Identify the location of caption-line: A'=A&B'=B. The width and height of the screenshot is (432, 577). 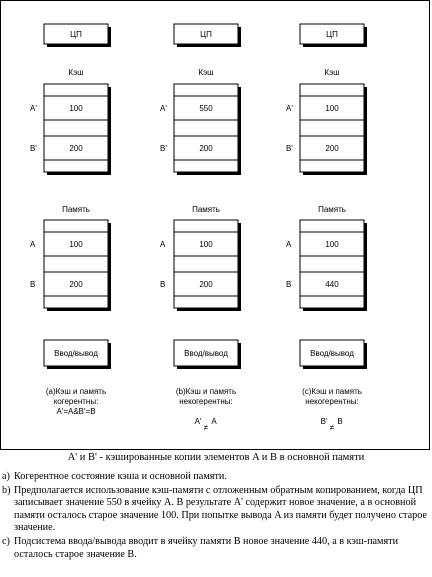
(75, 411).